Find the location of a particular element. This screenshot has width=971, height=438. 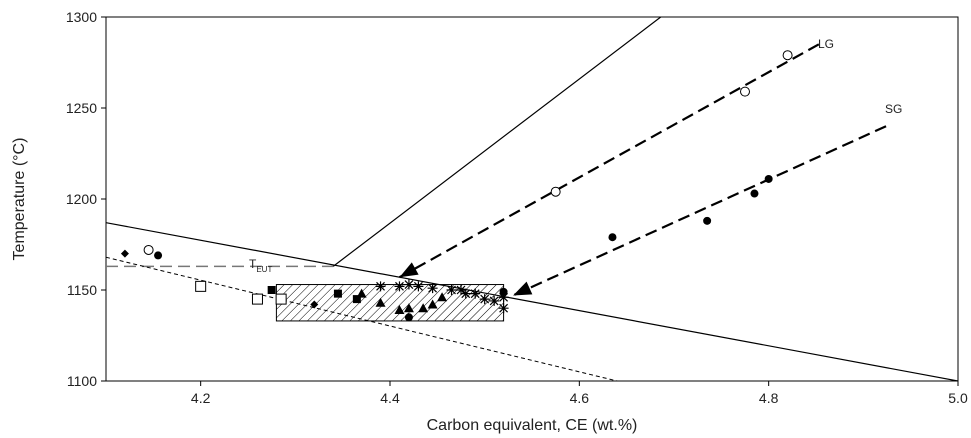

annotation: SG is located at coordinates (893, 109).